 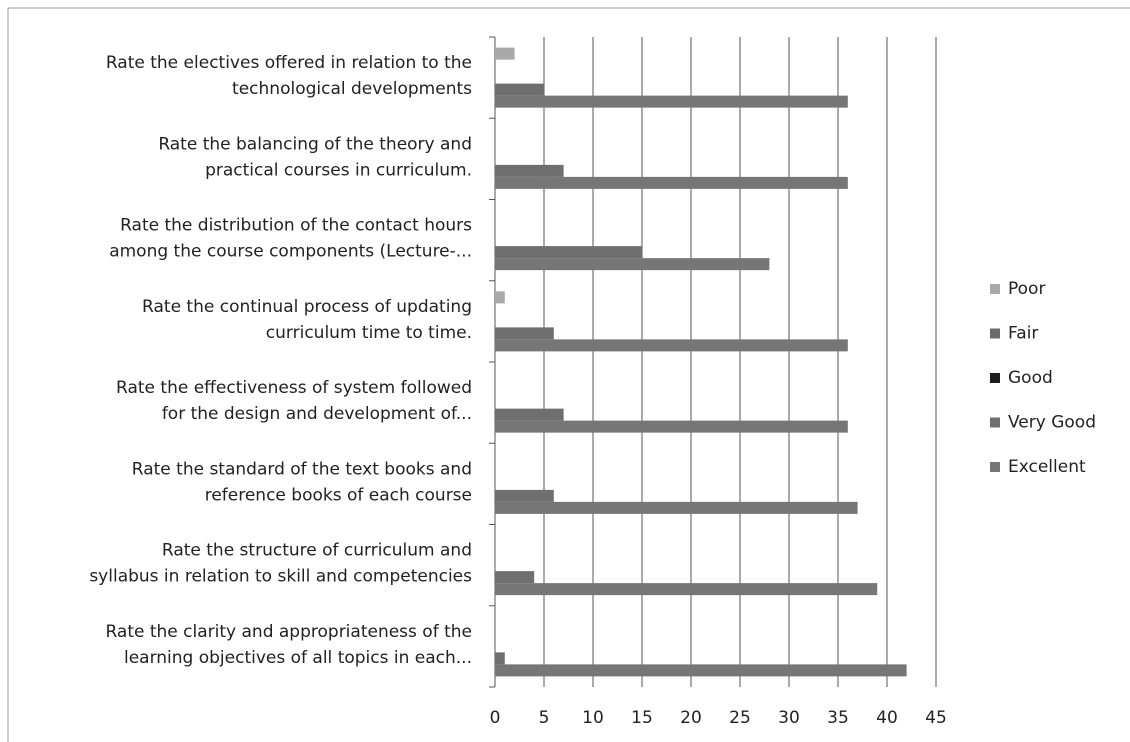 What do you see at coordinates (369, 333) in the screenshot?
I see `y-tick-label: curriculum time to time.` at bounding box center [369, 333].